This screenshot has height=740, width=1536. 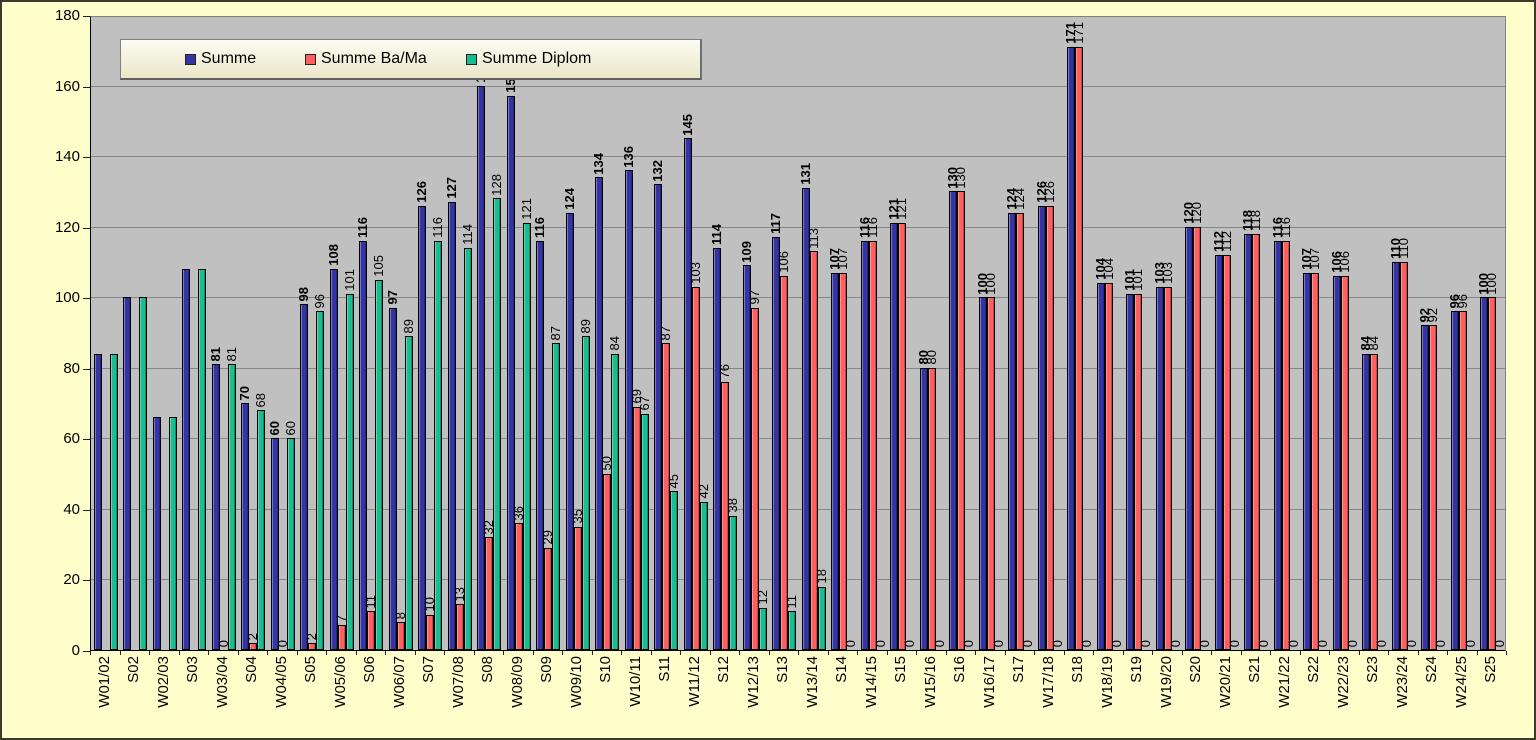 I want to click on y-axis-tick-label: 180, so click(x=67, y=15).